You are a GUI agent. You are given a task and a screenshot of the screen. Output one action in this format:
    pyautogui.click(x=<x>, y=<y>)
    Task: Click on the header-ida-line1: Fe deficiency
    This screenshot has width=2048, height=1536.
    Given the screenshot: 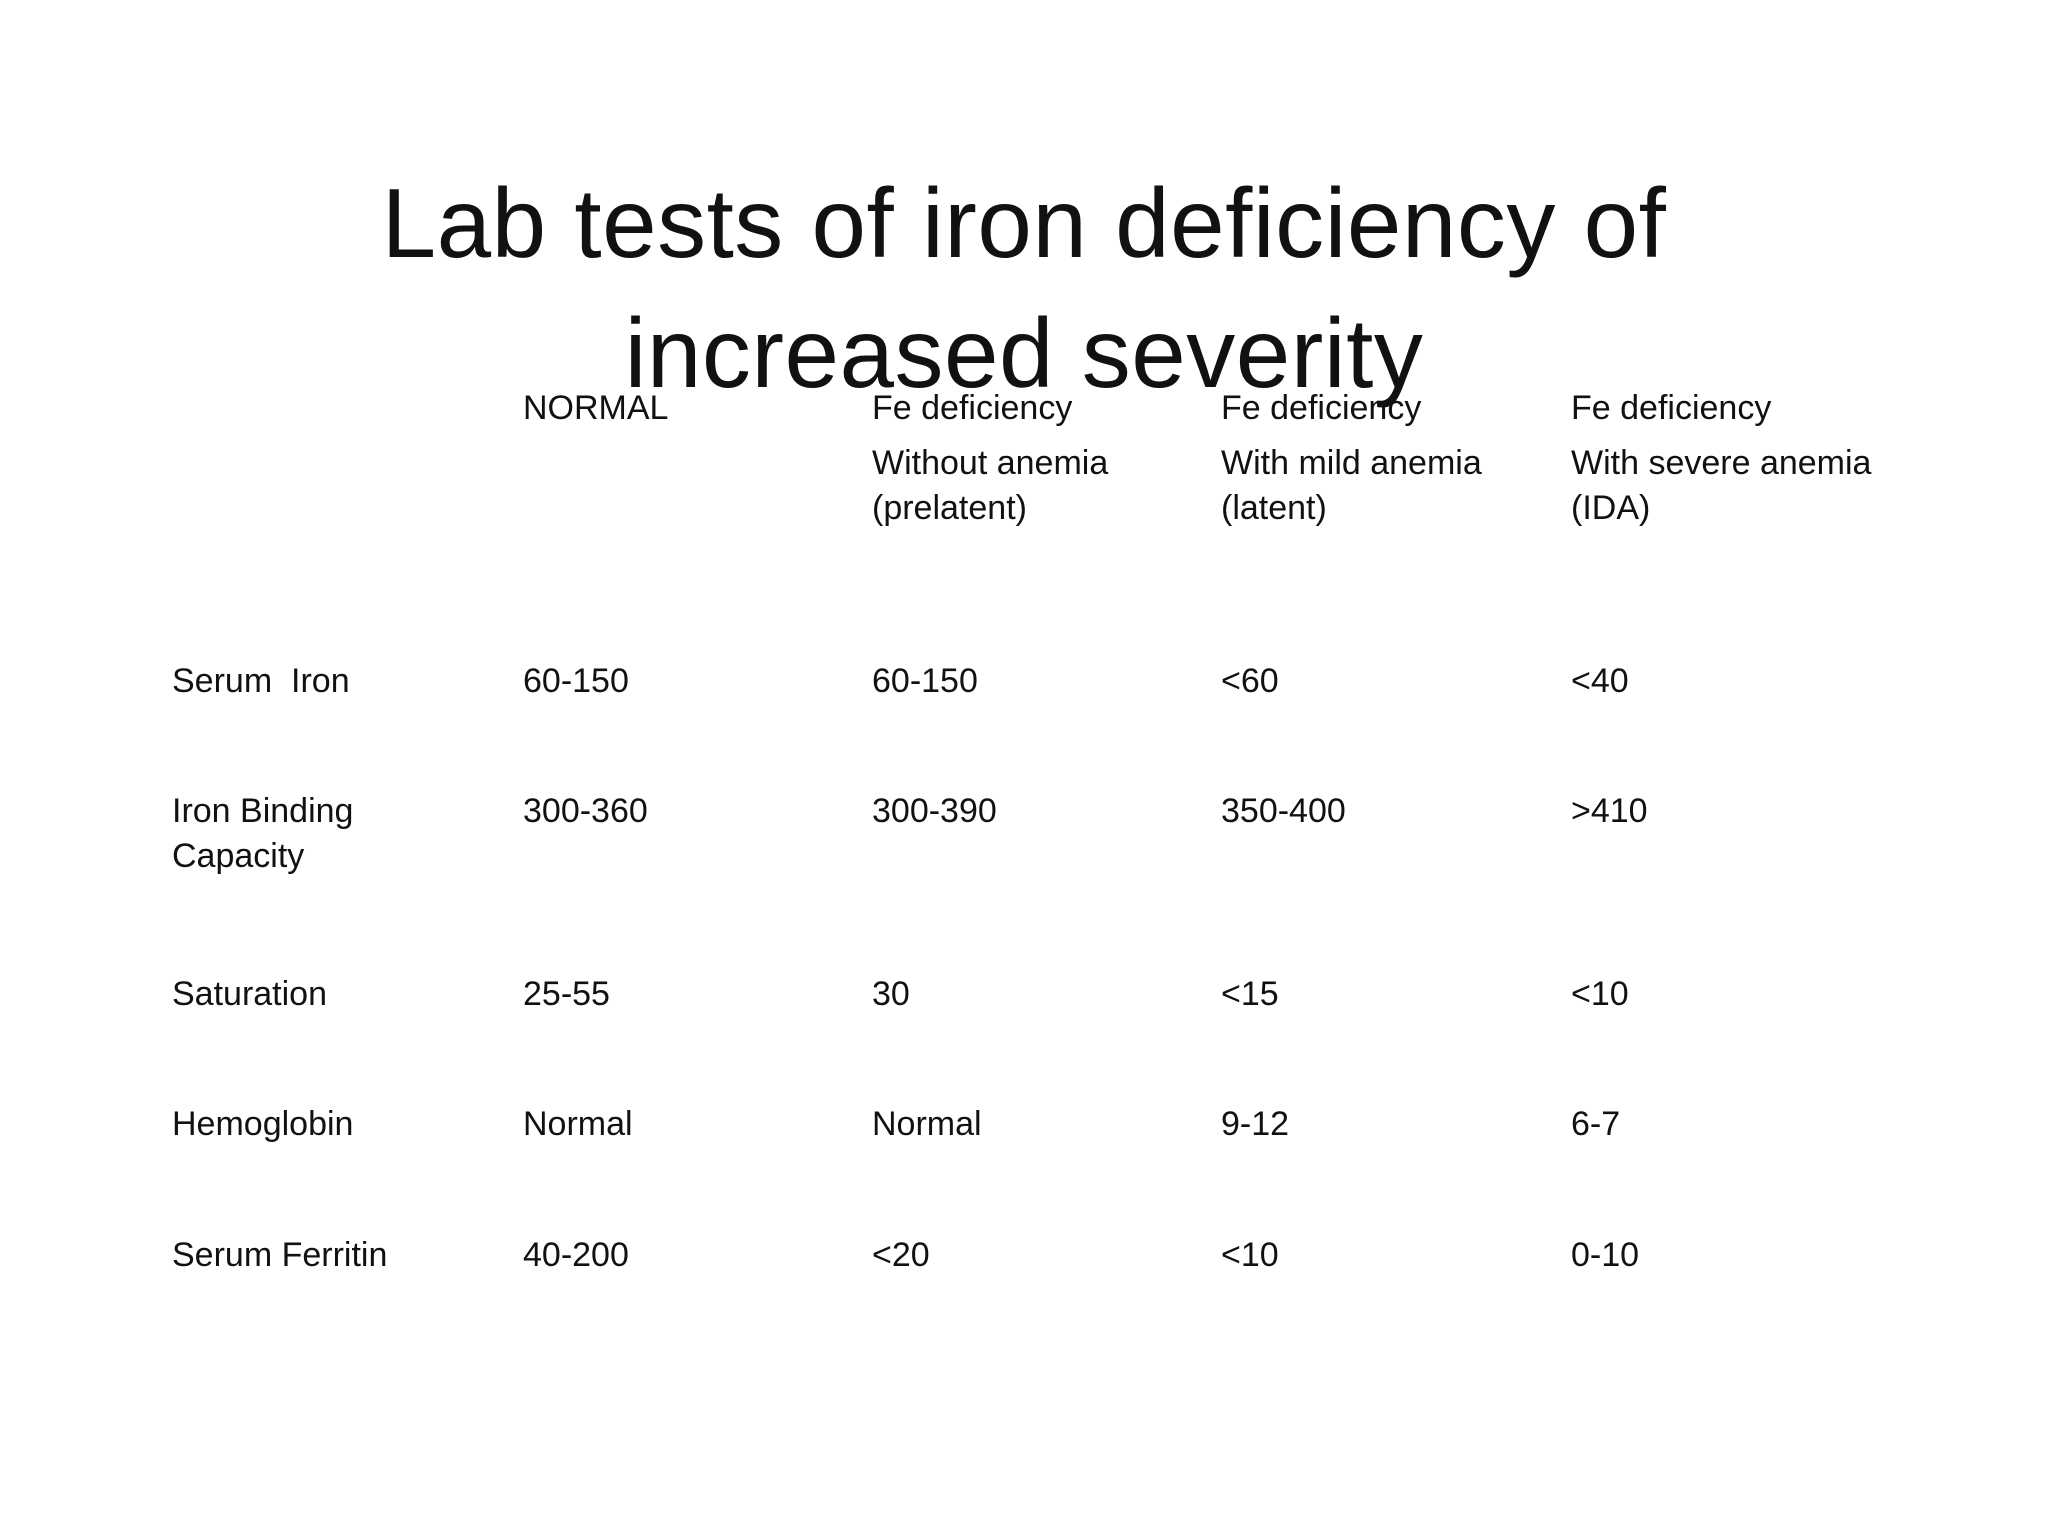 What is the action you would take?
    pyautogui.click(x=1671, y=408)
    